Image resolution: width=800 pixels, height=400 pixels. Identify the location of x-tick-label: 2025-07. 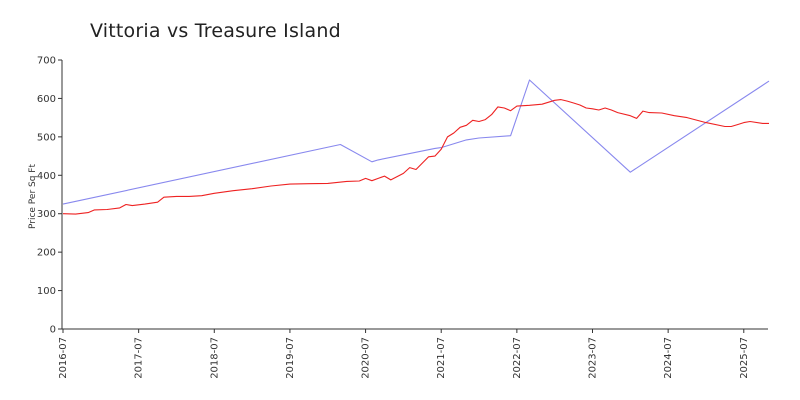
(744, 358).